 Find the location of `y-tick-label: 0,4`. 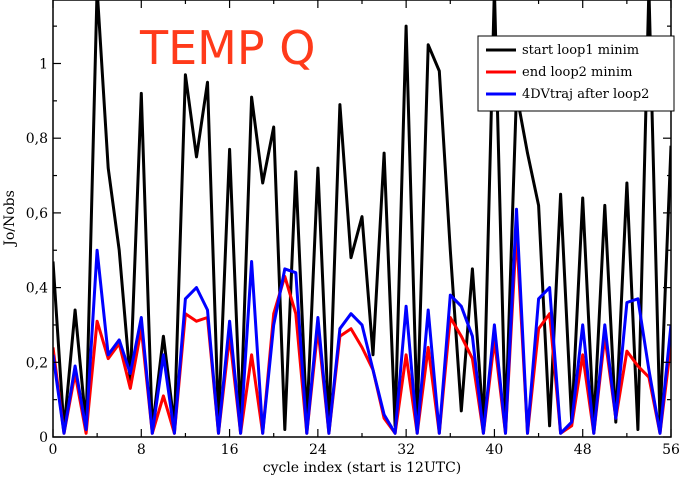

y-tick-label: 0,4 is located at coordinates (37, 289).